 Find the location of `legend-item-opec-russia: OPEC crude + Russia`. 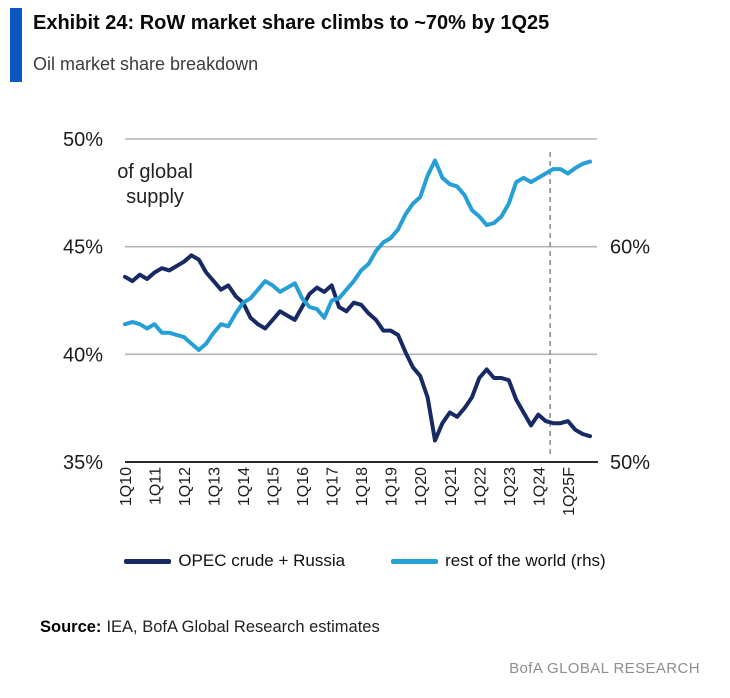

legend-item-opec-russia: OPEC crude + Russia is located at coordinates (234, 561).